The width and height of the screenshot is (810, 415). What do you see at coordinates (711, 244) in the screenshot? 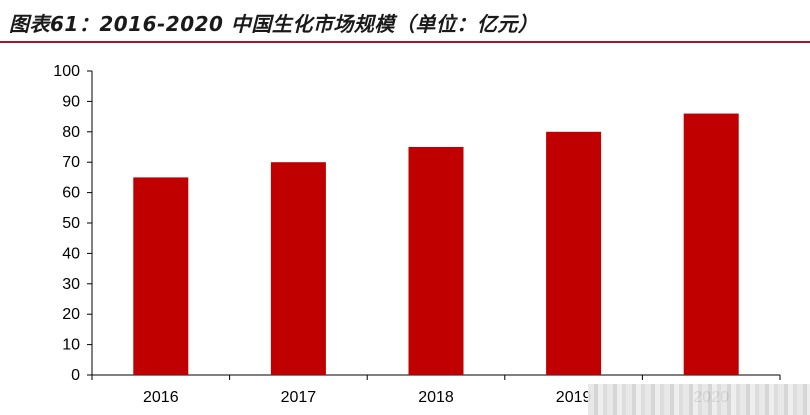
I see `bar-2020` at bounding box center [711, 244].